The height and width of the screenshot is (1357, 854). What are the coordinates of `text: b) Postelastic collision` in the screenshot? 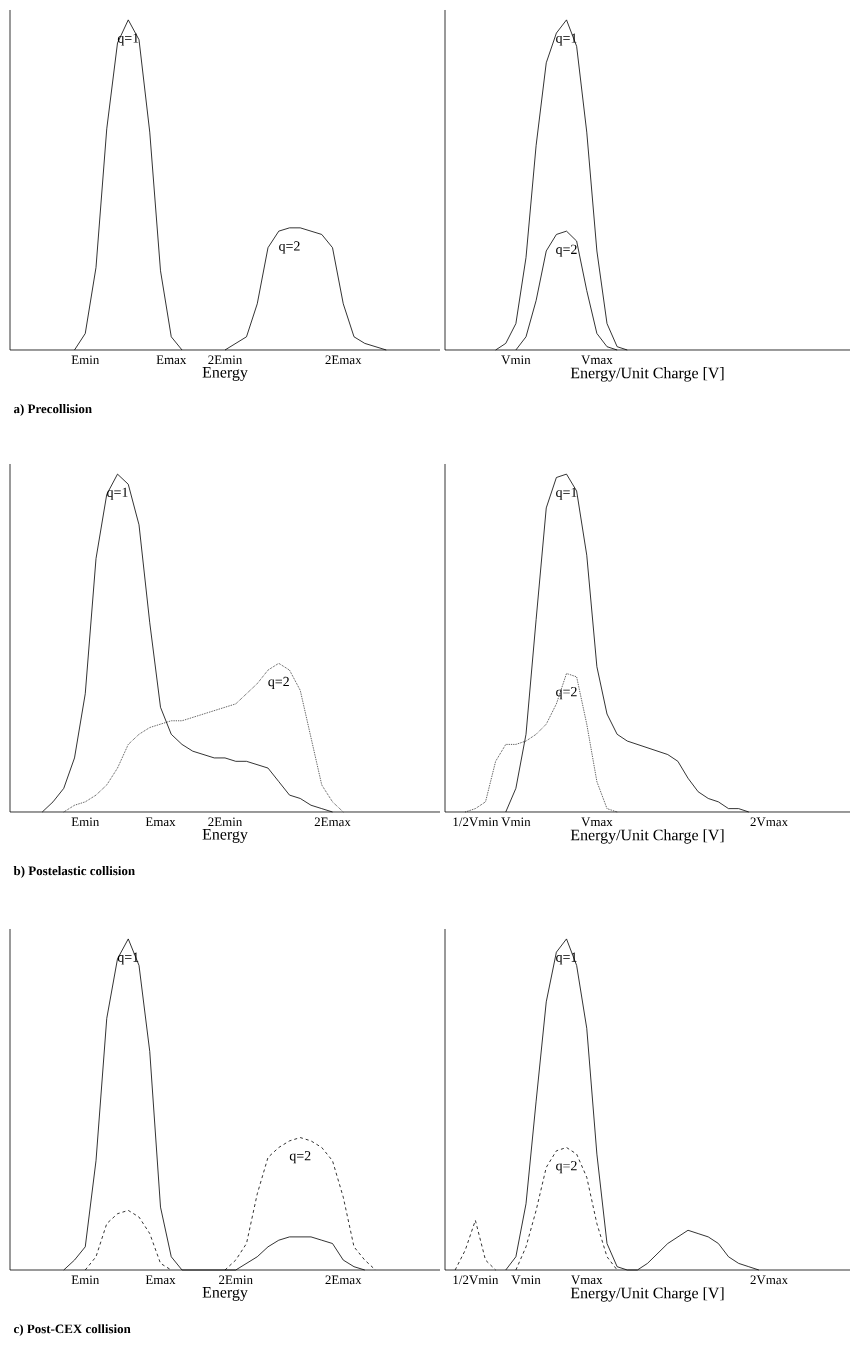 It's located at (74, 872).